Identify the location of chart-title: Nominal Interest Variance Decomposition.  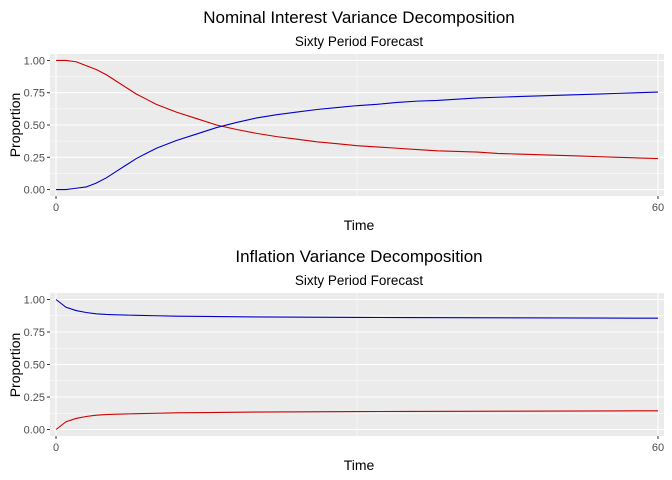
(359, 17).